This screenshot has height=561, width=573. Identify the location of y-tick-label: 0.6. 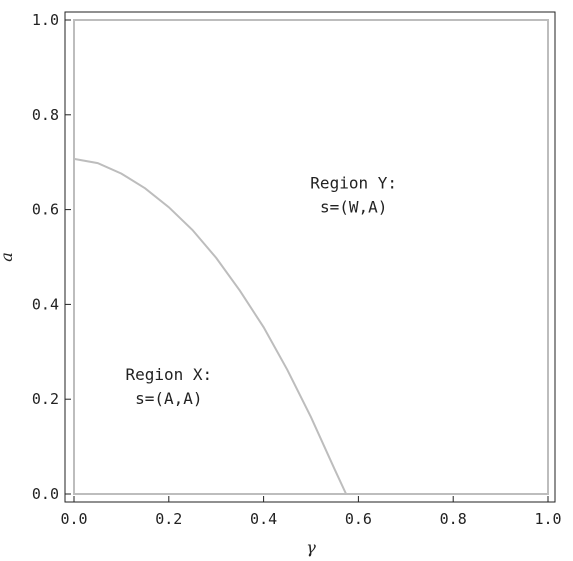
(45, 210).